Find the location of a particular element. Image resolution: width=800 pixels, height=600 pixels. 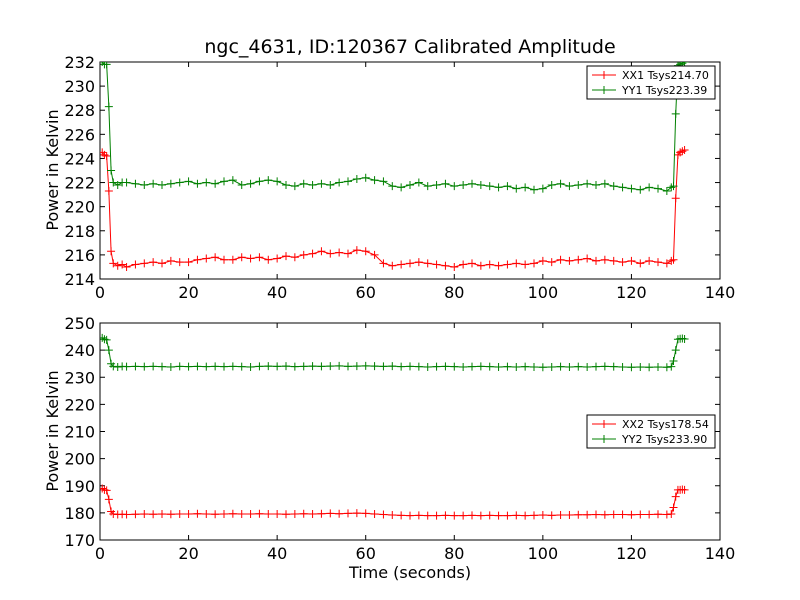

legend-label: XX2 Tsys178.54 is located at coordinates (665, 424).